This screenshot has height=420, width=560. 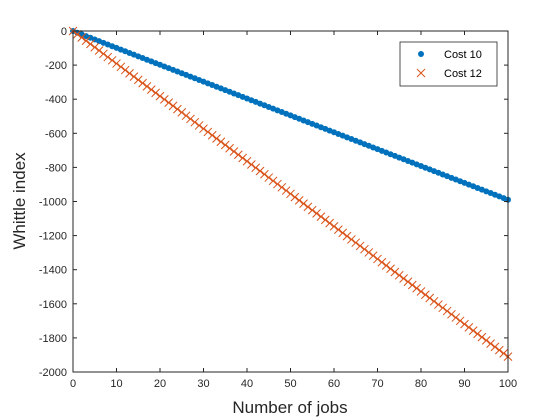 What do you see at coordinates (53, 305) in the screenshot?
I see `y-tick-label: -1600` at bounding box center [53, 305].